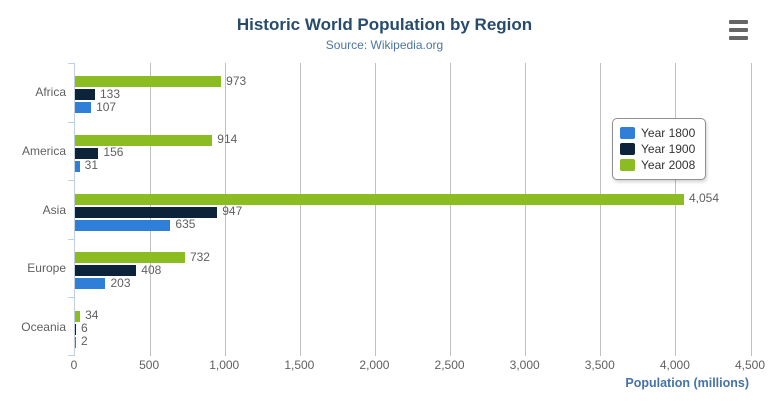 This screenshot has width=769, height=416. I want to click on legend-item-year-1900: Year 1900, so click(657, 149).